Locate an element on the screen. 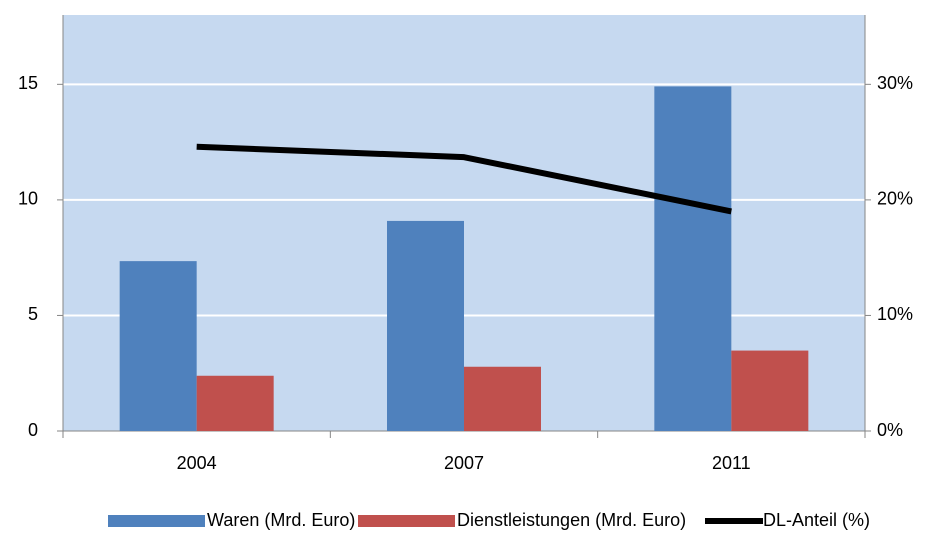 Image resolution: width=941 pixels, height=533 pixels. legend-label: Dienstleistungen (Mrd. Euro) is located at coordinates (571, 520).